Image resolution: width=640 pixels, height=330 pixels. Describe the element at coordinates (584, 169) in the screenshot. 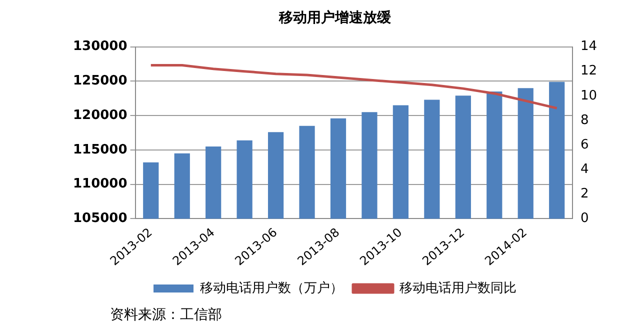

I see `y2-tick-label: 4` at that location.